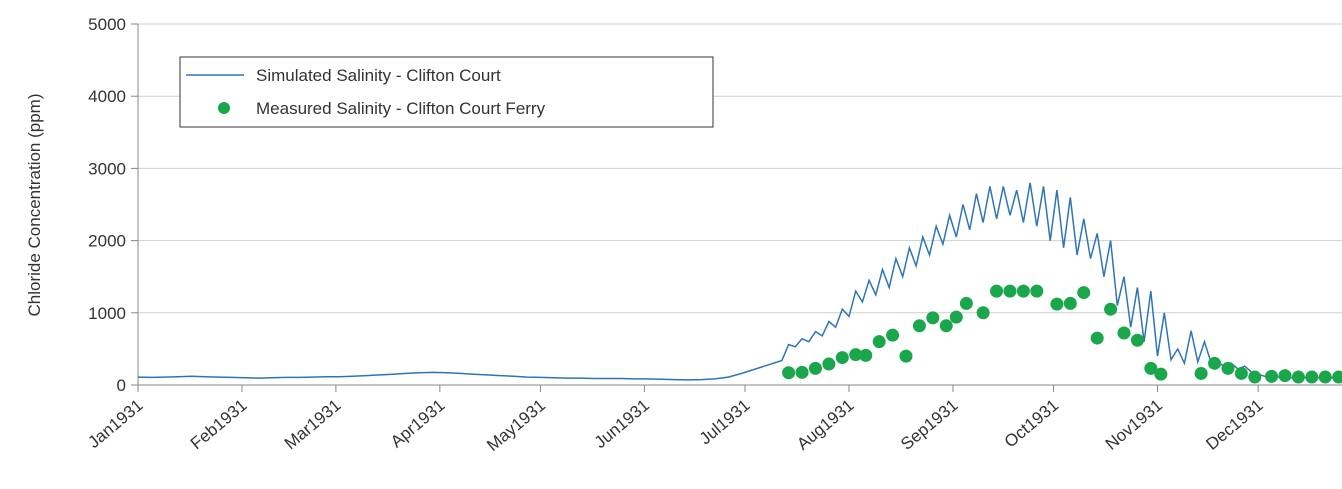  Describe the element at coordinates (107, 168) in the screenshot. I see `y-tick-label: 3000` at that location.